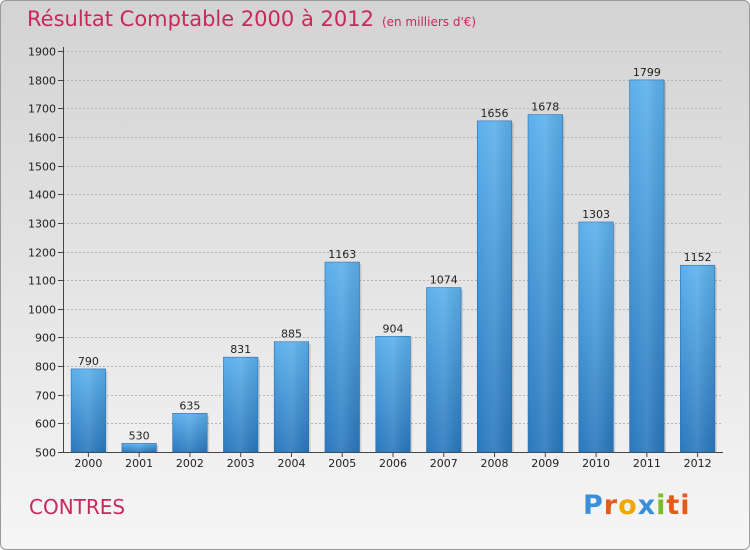  What do you see at coordinates (42, 224) in the screenshot?
I see `y-tick-label: 1300` at bounding box center [42, 224].